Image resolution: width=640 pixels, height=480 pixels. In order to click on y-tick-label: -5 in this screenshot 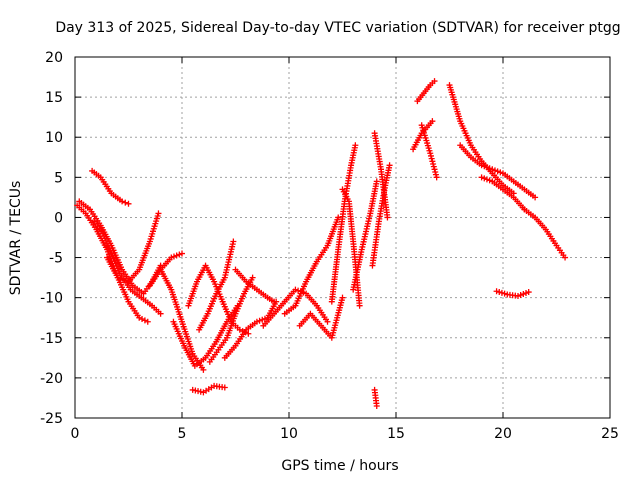, I will do `click(56, 259)`.